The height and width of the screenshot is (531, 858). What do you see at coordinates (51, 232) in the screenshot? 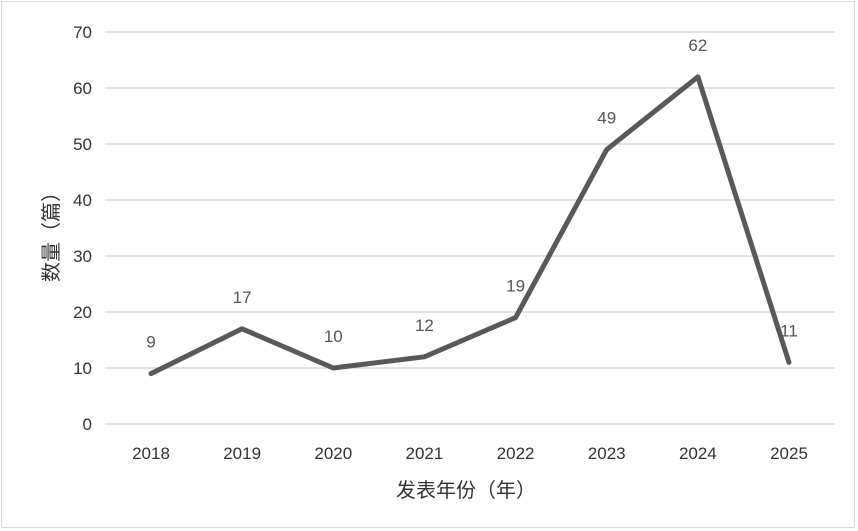
I see `y-axis-title: 数量（篇）` at bounding box center [51, 232].